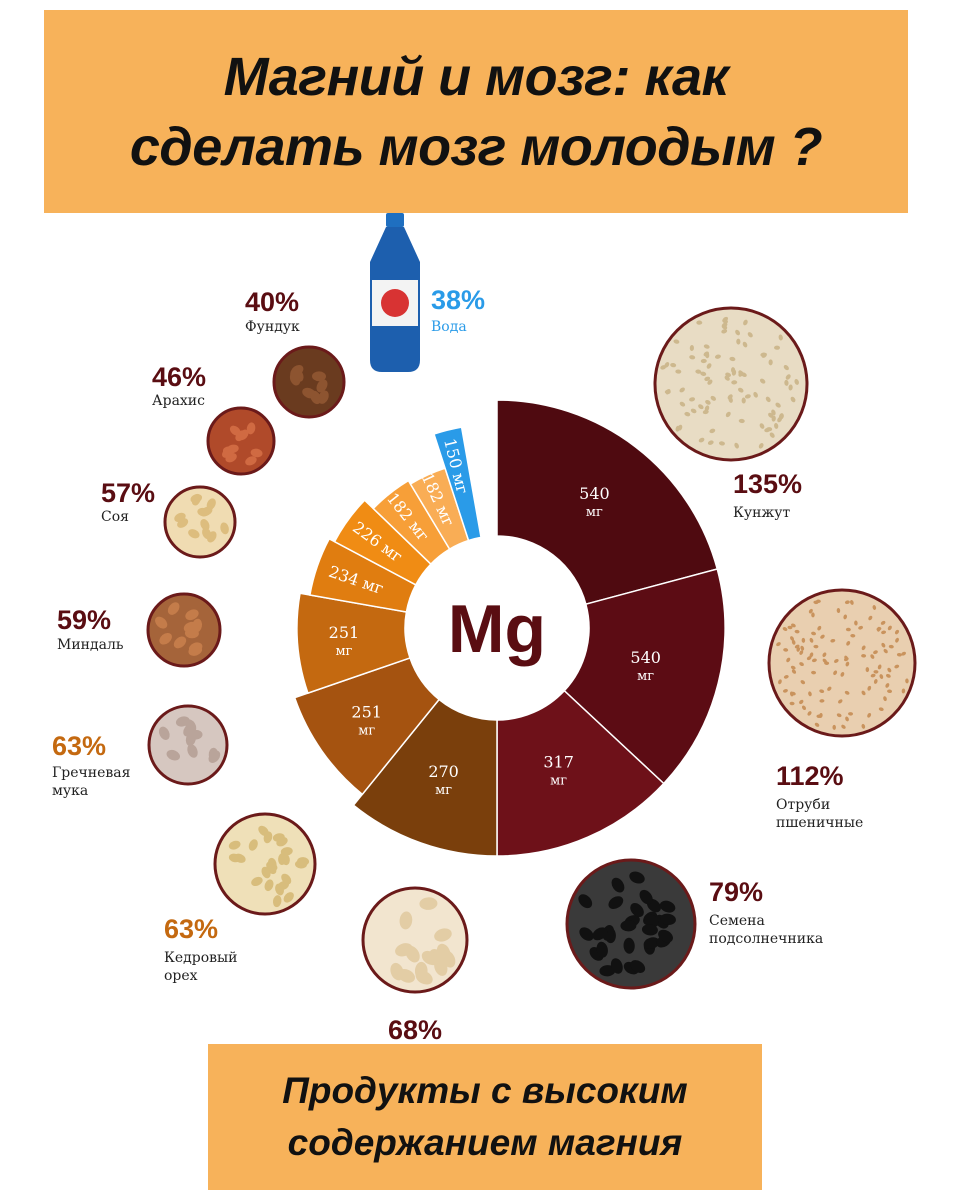  I want to click on product-name-6: Миндаль, so click(90, 645).